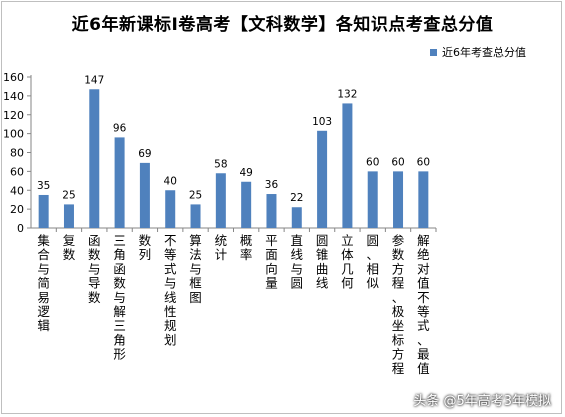 Image resolution: width=565 pixels, height=417 pixels. I want to click on category-label: 概率, so click(246, 247).